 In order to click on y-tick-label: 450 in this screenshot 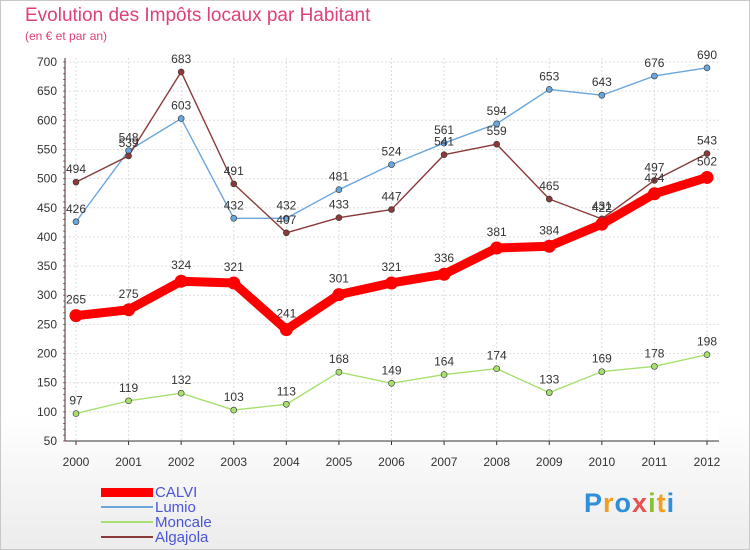, I will do `click(47, 208)`.